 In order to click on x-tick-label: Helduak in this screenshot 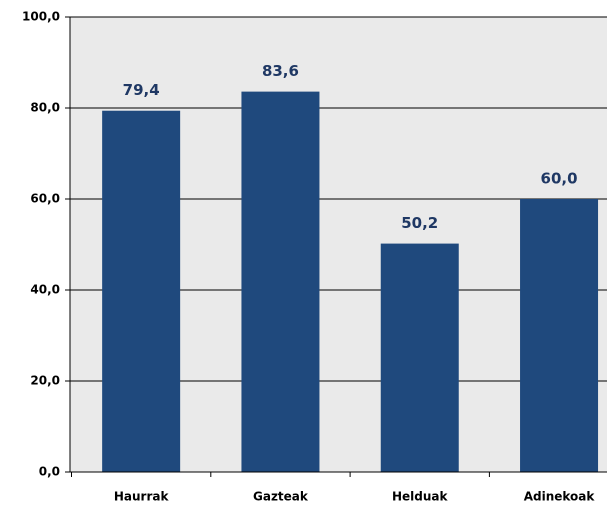, I will do `click(420, 497)`.